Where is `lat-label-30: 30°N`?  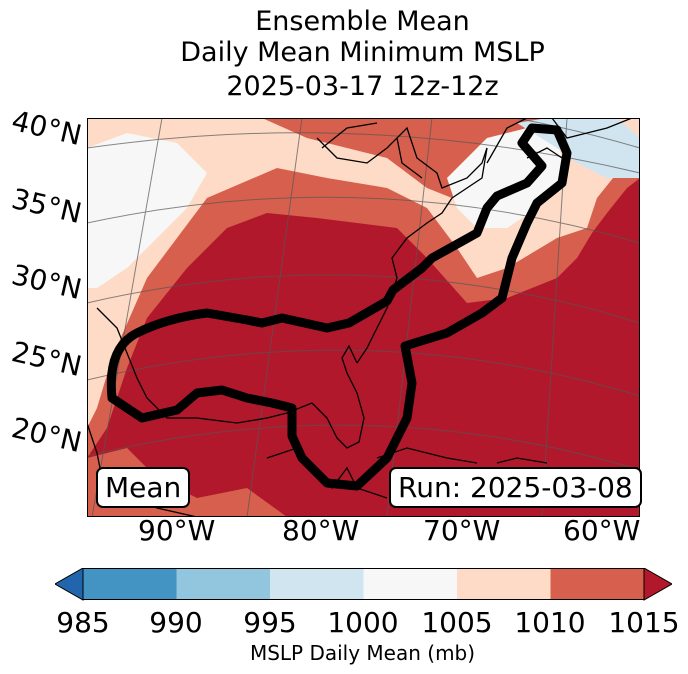
lat-label-30: 30°N is located at coordinates (46, 282).